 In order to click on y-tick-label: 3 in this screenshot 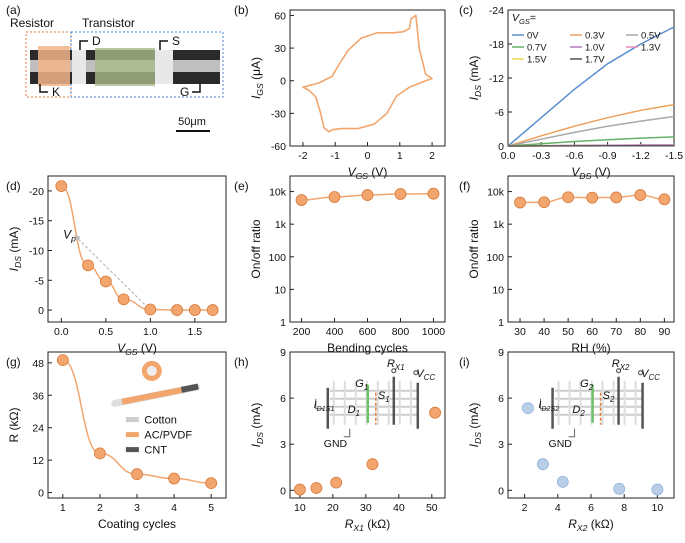, I will do `click(501, 445)`.